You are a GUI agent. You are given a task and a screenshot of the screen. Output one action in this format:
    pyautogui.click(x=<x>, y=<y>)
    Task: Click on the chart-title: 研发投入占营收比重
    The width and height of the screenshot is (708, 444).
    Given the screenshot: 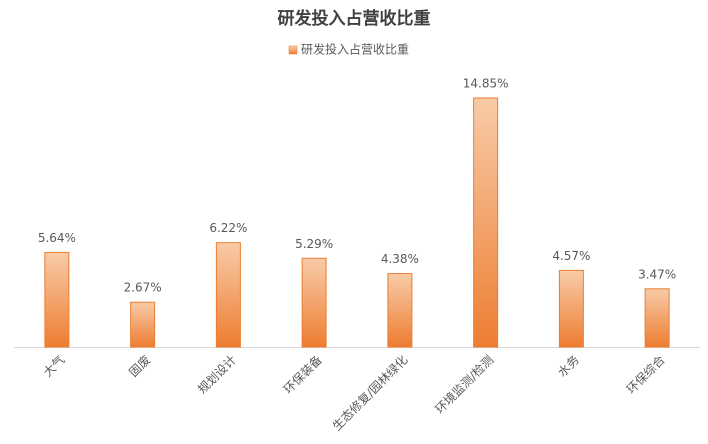 What is the action you would take?
    pyautogui.click(x=354, y=18)
    